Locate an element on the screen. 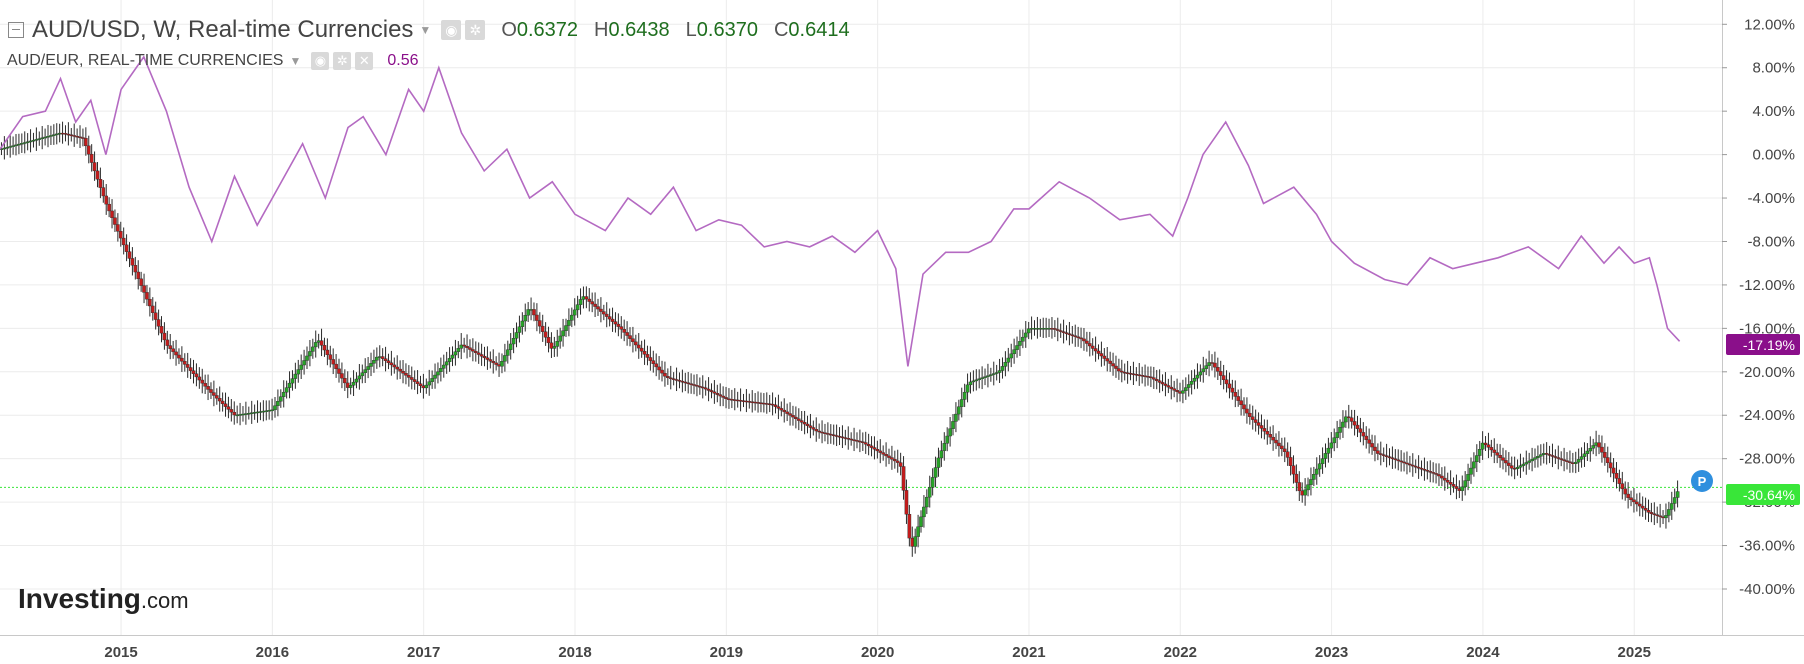  x-tick-label: 2024 is located at coordinates (1483, 652).